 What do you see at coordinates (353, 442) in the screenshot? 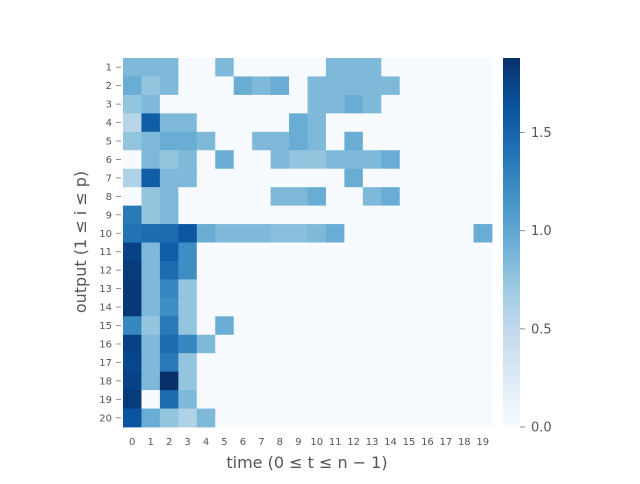
I see `x-tick-label: 12` at bounding box center [353, 442].